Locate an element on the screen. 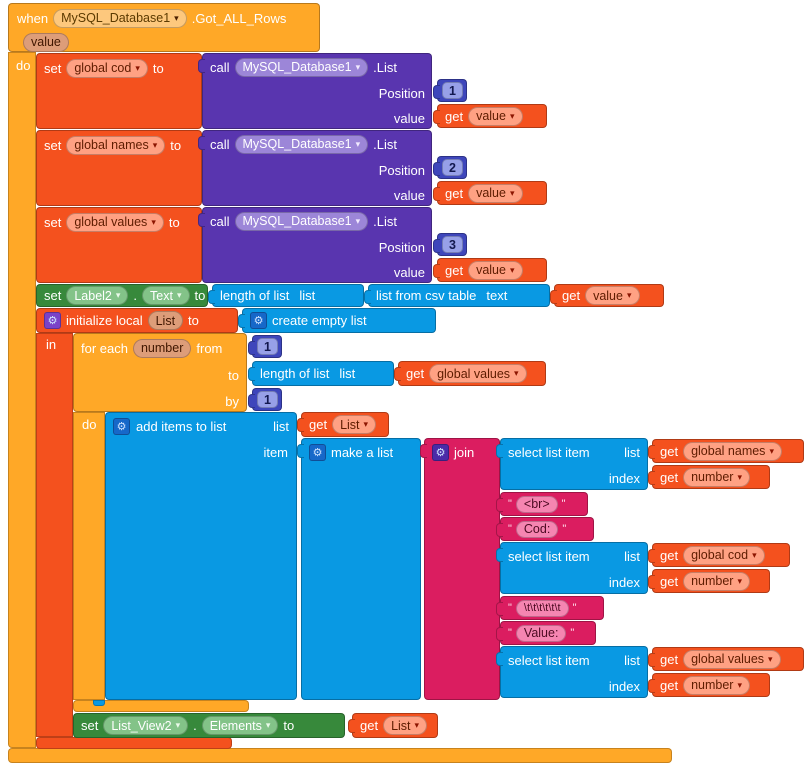  get-global-names-block: get global names ▾ is located at coordinates (726, 451).